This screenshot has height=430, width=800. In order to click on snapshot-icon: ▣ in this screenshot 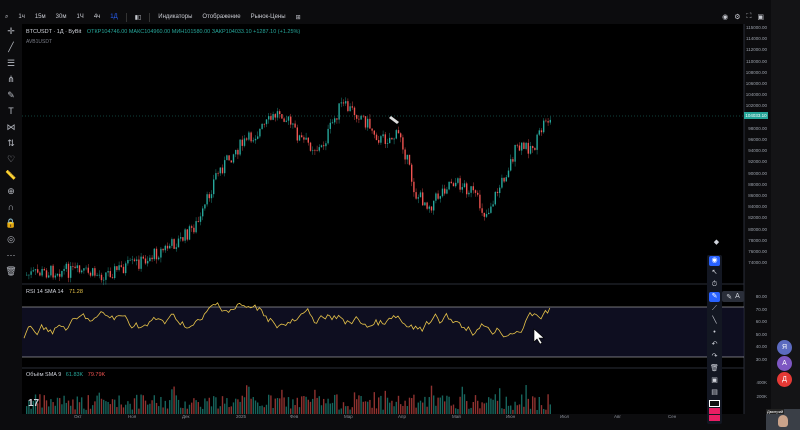, I will do `click(760, 17)`.